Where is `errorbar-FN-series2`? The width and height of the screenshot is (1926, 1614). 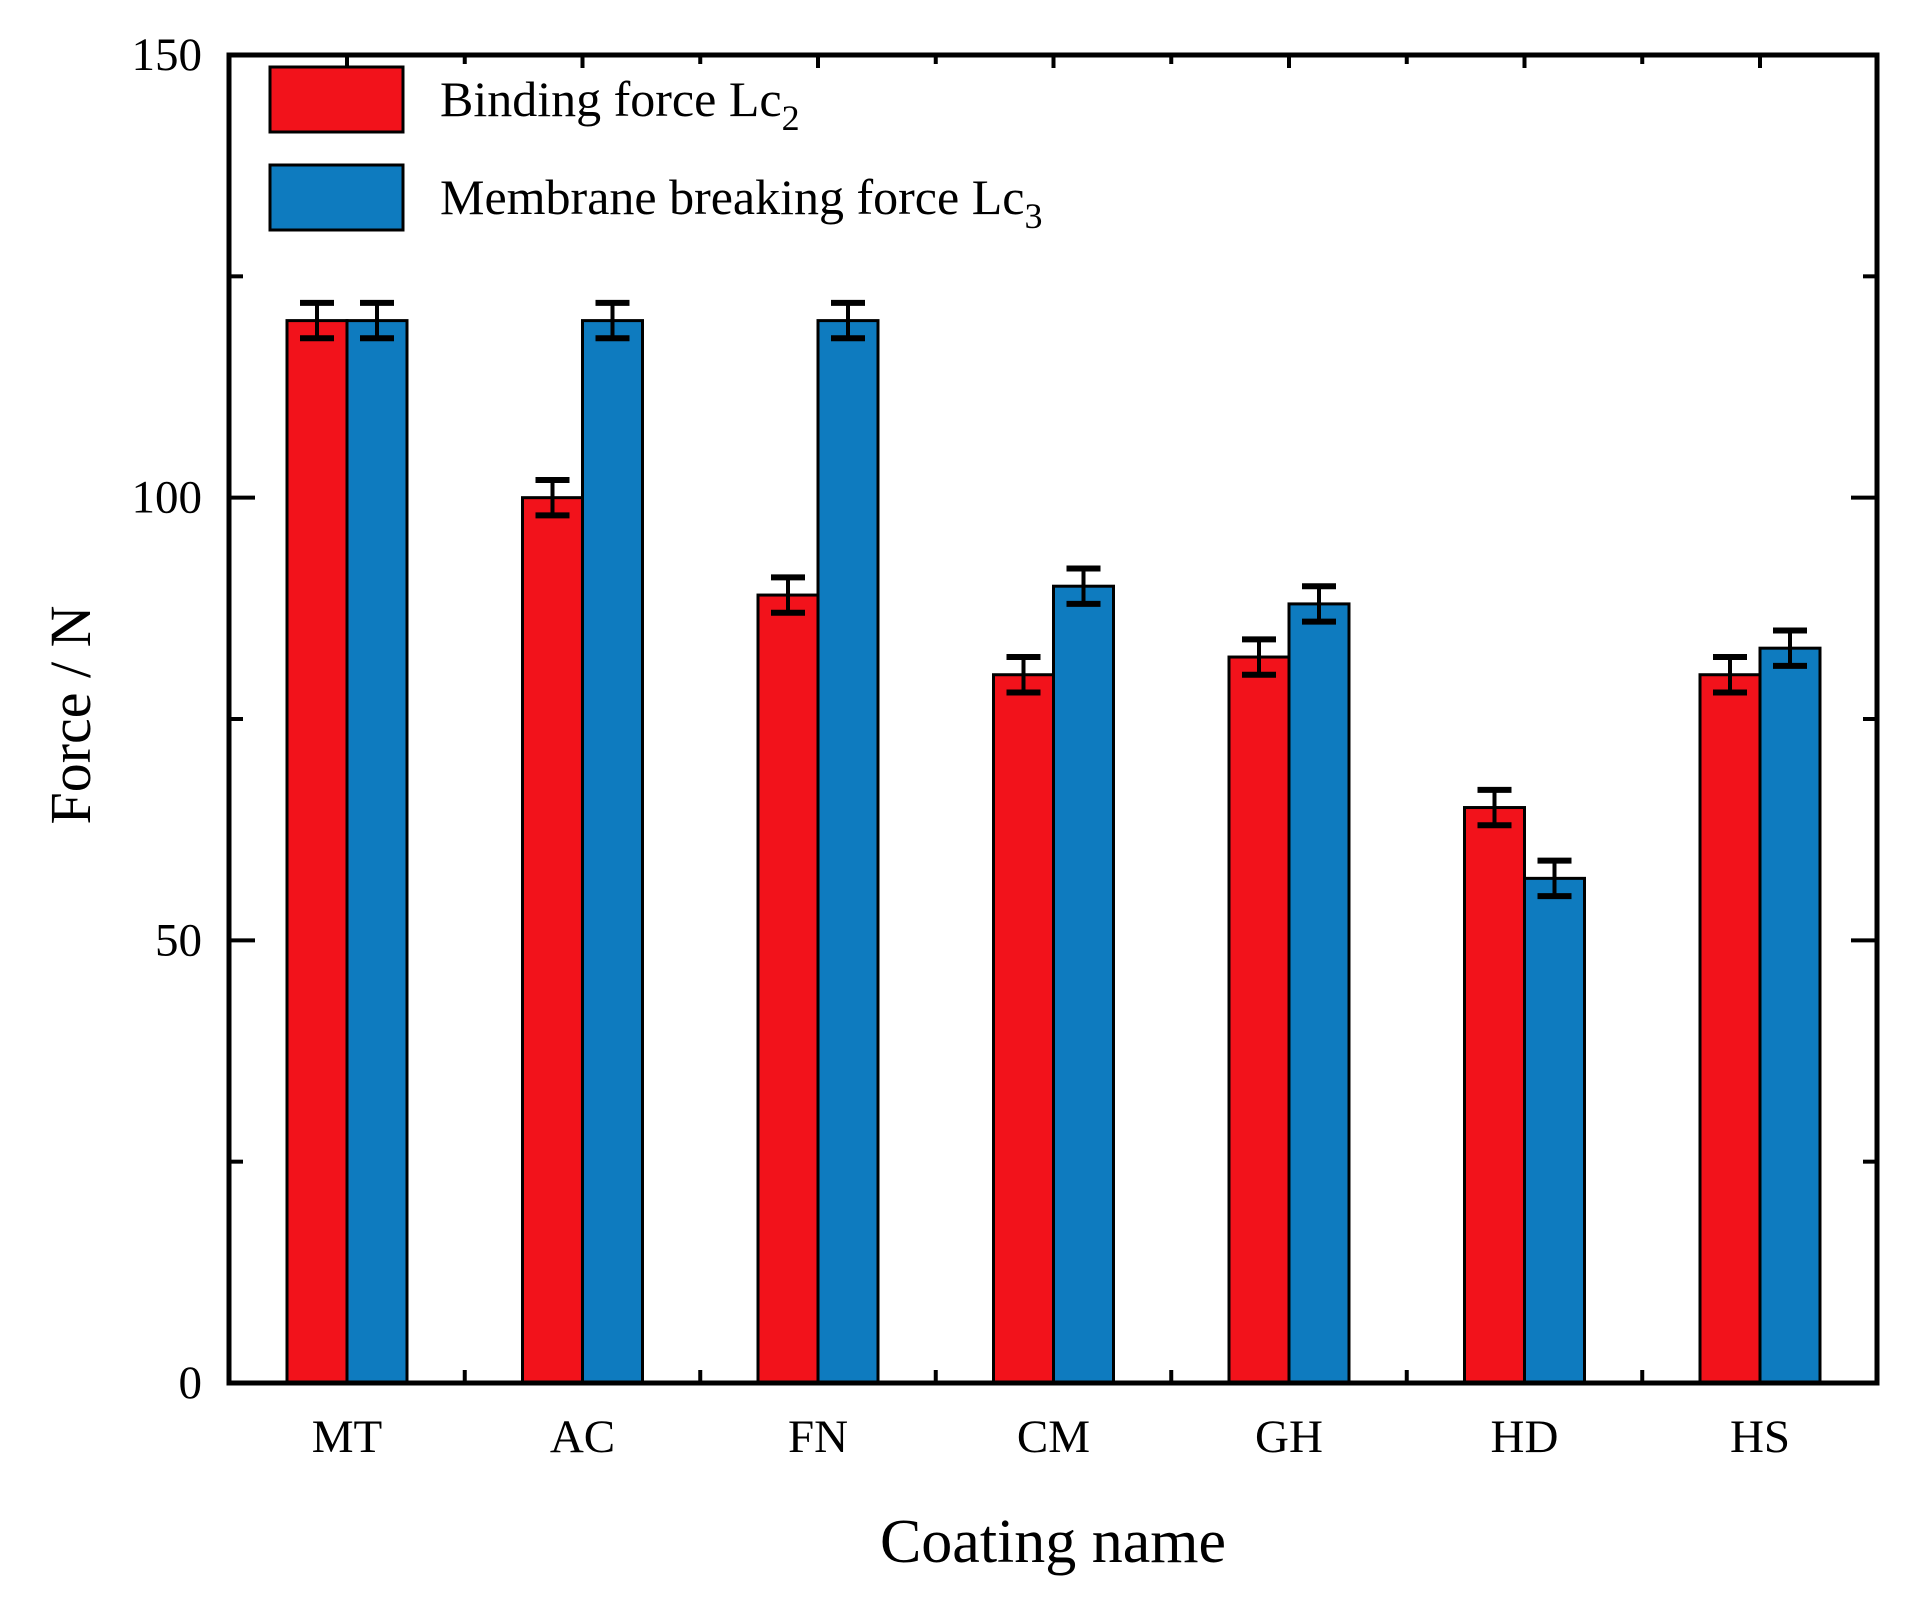 errorbar-FN-series2 is located at coordinates (848, 320).